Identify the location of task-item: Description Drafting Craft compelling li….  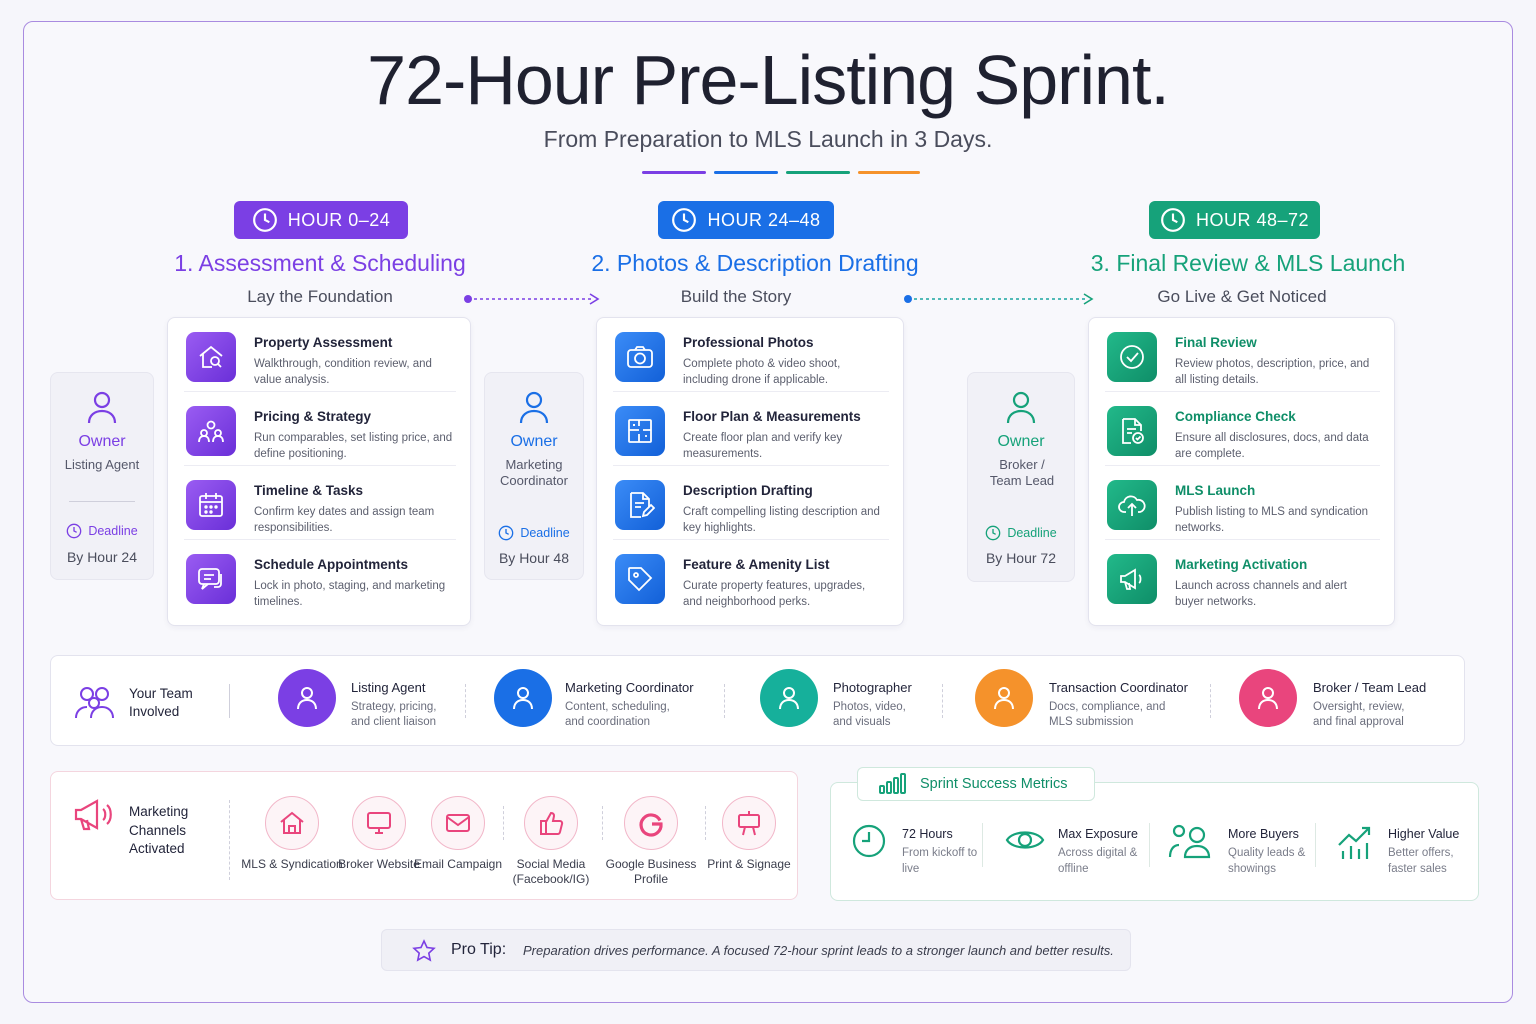
(751, 503).